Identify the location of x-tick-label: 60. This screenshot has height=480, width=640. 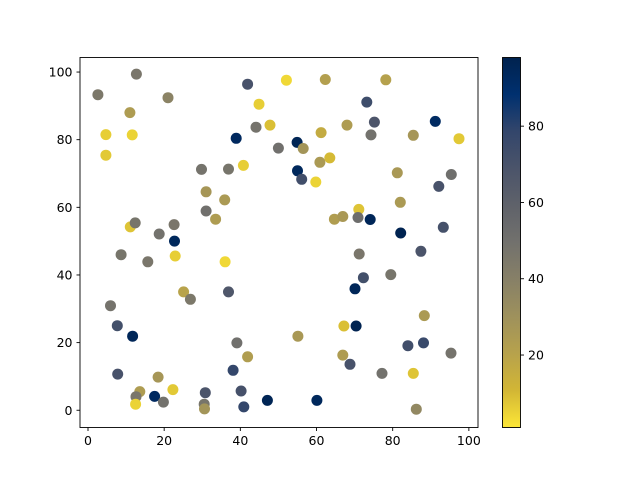
(317, 440).